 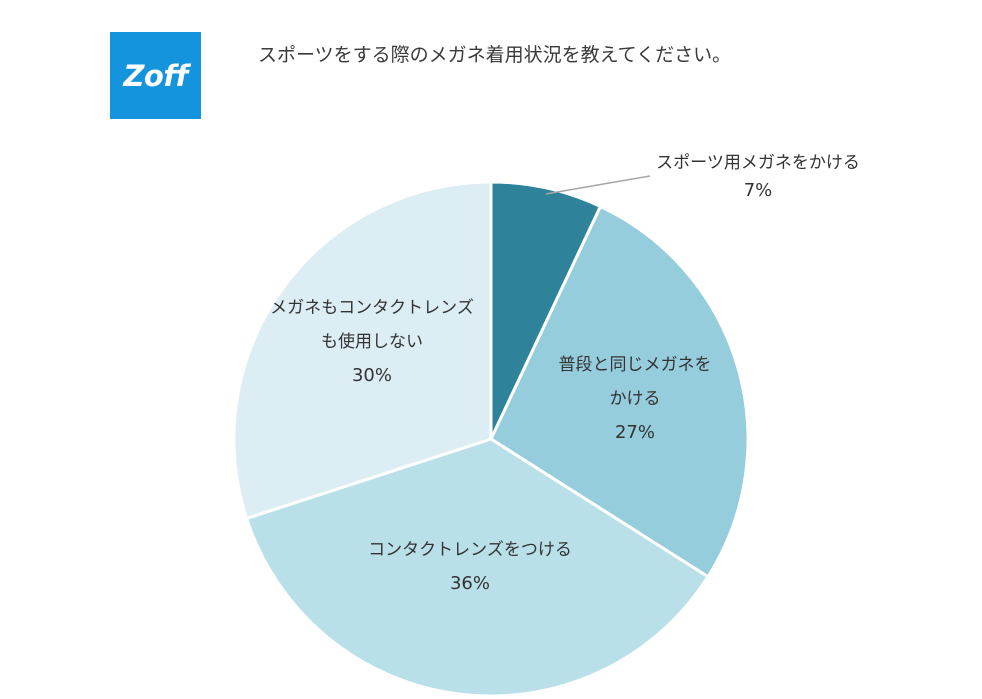 What do you see at coordinates (372, 308) in the screenshot?
I see `slice-label: メガネもコンタクトレンズ` at bounding box center [372, 308].